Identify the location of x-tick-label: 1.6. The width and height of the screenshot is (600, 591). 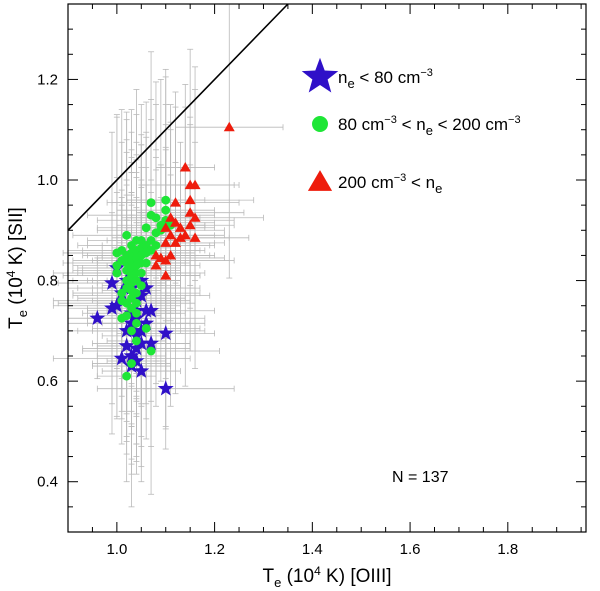
(410, 549).